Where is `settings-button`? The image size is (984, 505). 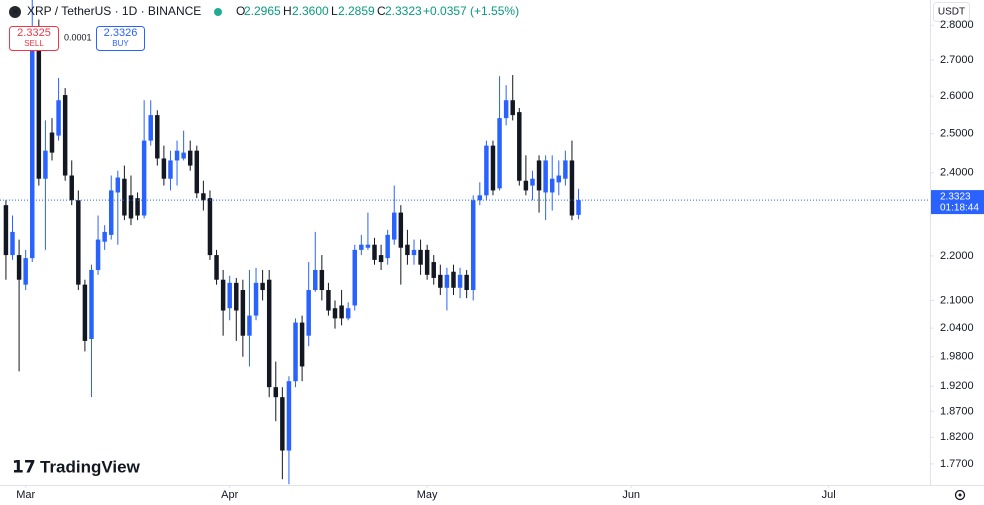 settings-button is located at coordinates (960, 495).